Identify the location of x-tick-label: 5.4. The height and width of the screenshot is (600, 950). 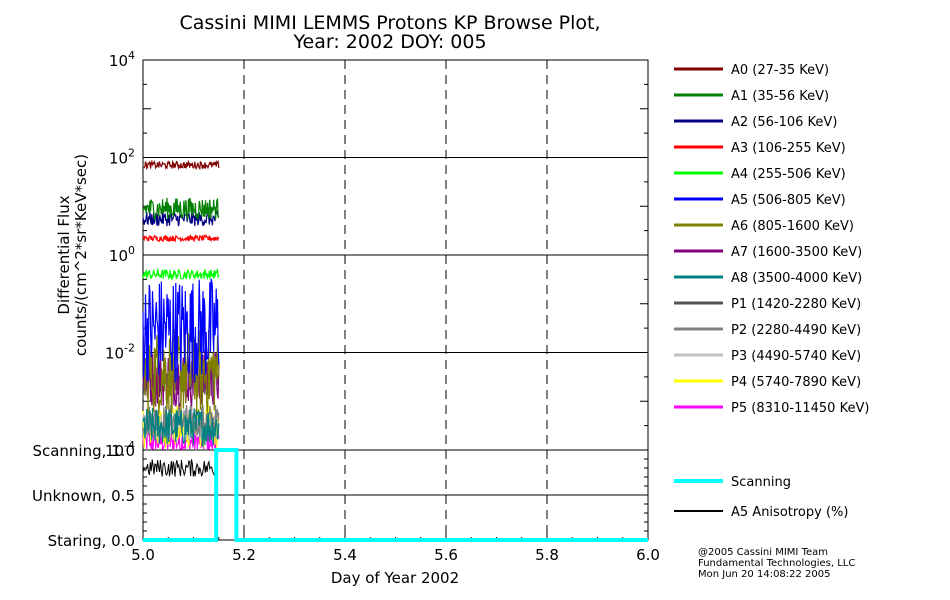
(345, 555).